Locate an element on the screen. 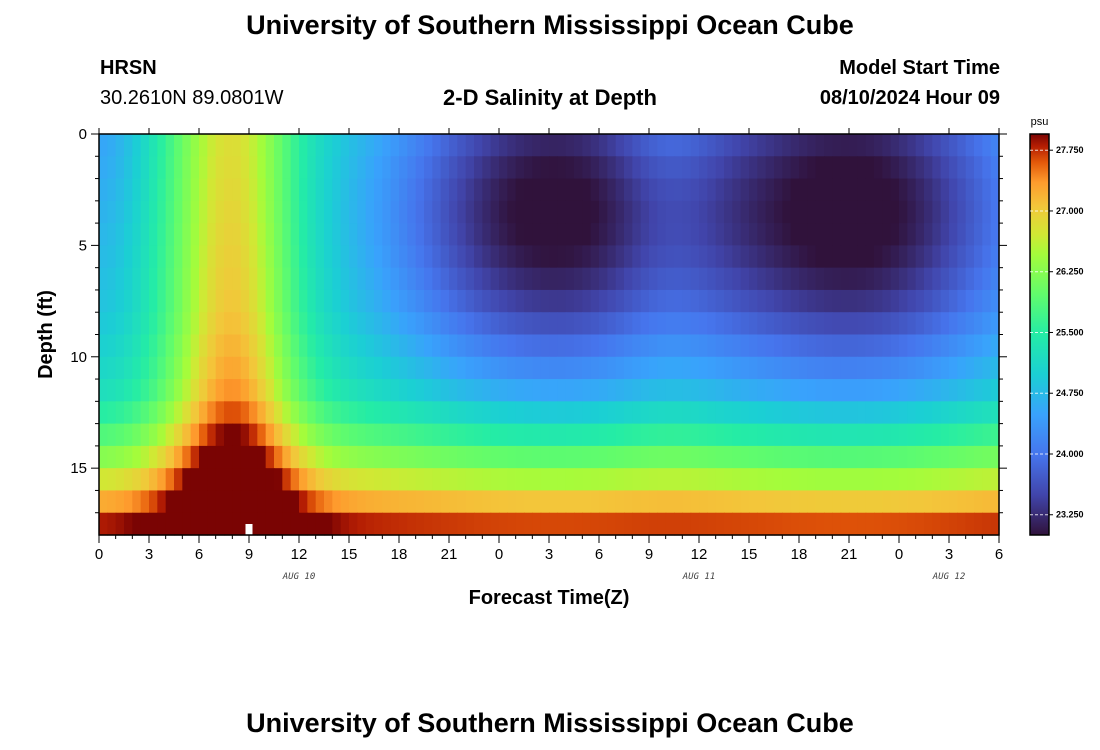 The image size is (1100, 750). station-coords: 30.2610N 89.0801W is located at coordinates (192, 98).